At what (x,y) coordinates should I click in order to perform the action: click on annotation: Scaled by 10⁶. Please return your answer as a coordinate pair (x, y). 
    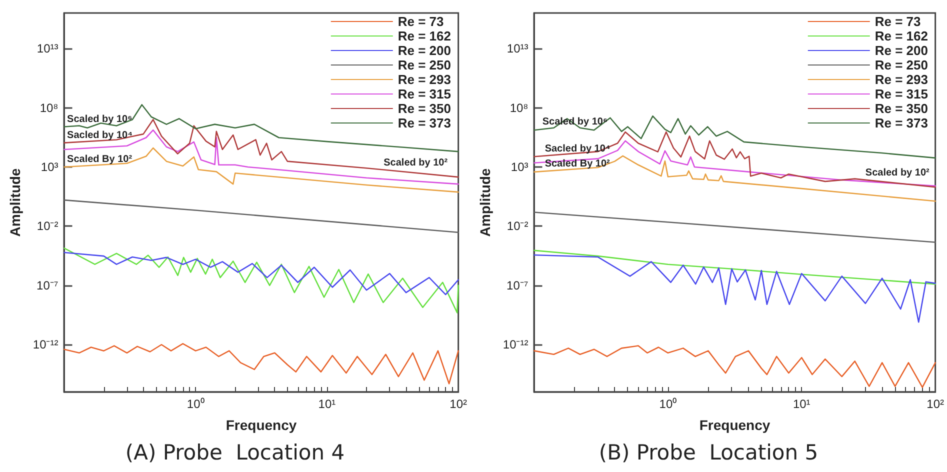
    Looking at the image, I should click on (99, 120).